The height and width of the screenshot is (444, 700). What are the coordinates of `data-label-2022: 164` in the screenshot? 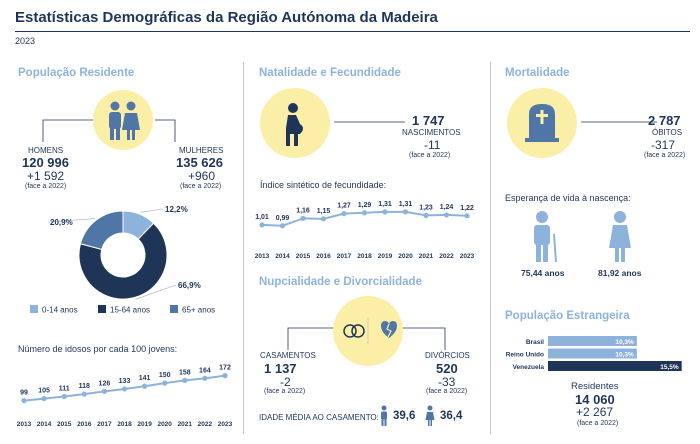 It's located at (205, 370).